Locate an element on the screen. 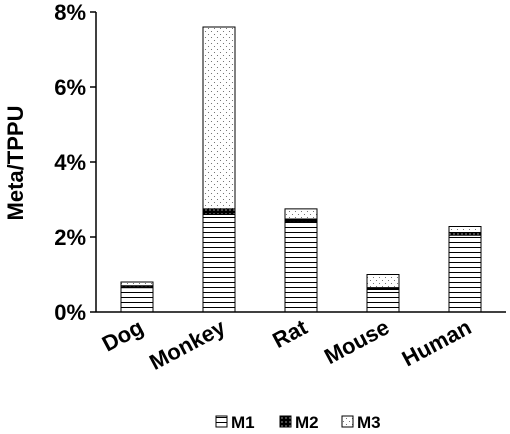 The width and height of the screenshot is (510, 434). x-tick-label: Human is located at coordinates (437, 342).